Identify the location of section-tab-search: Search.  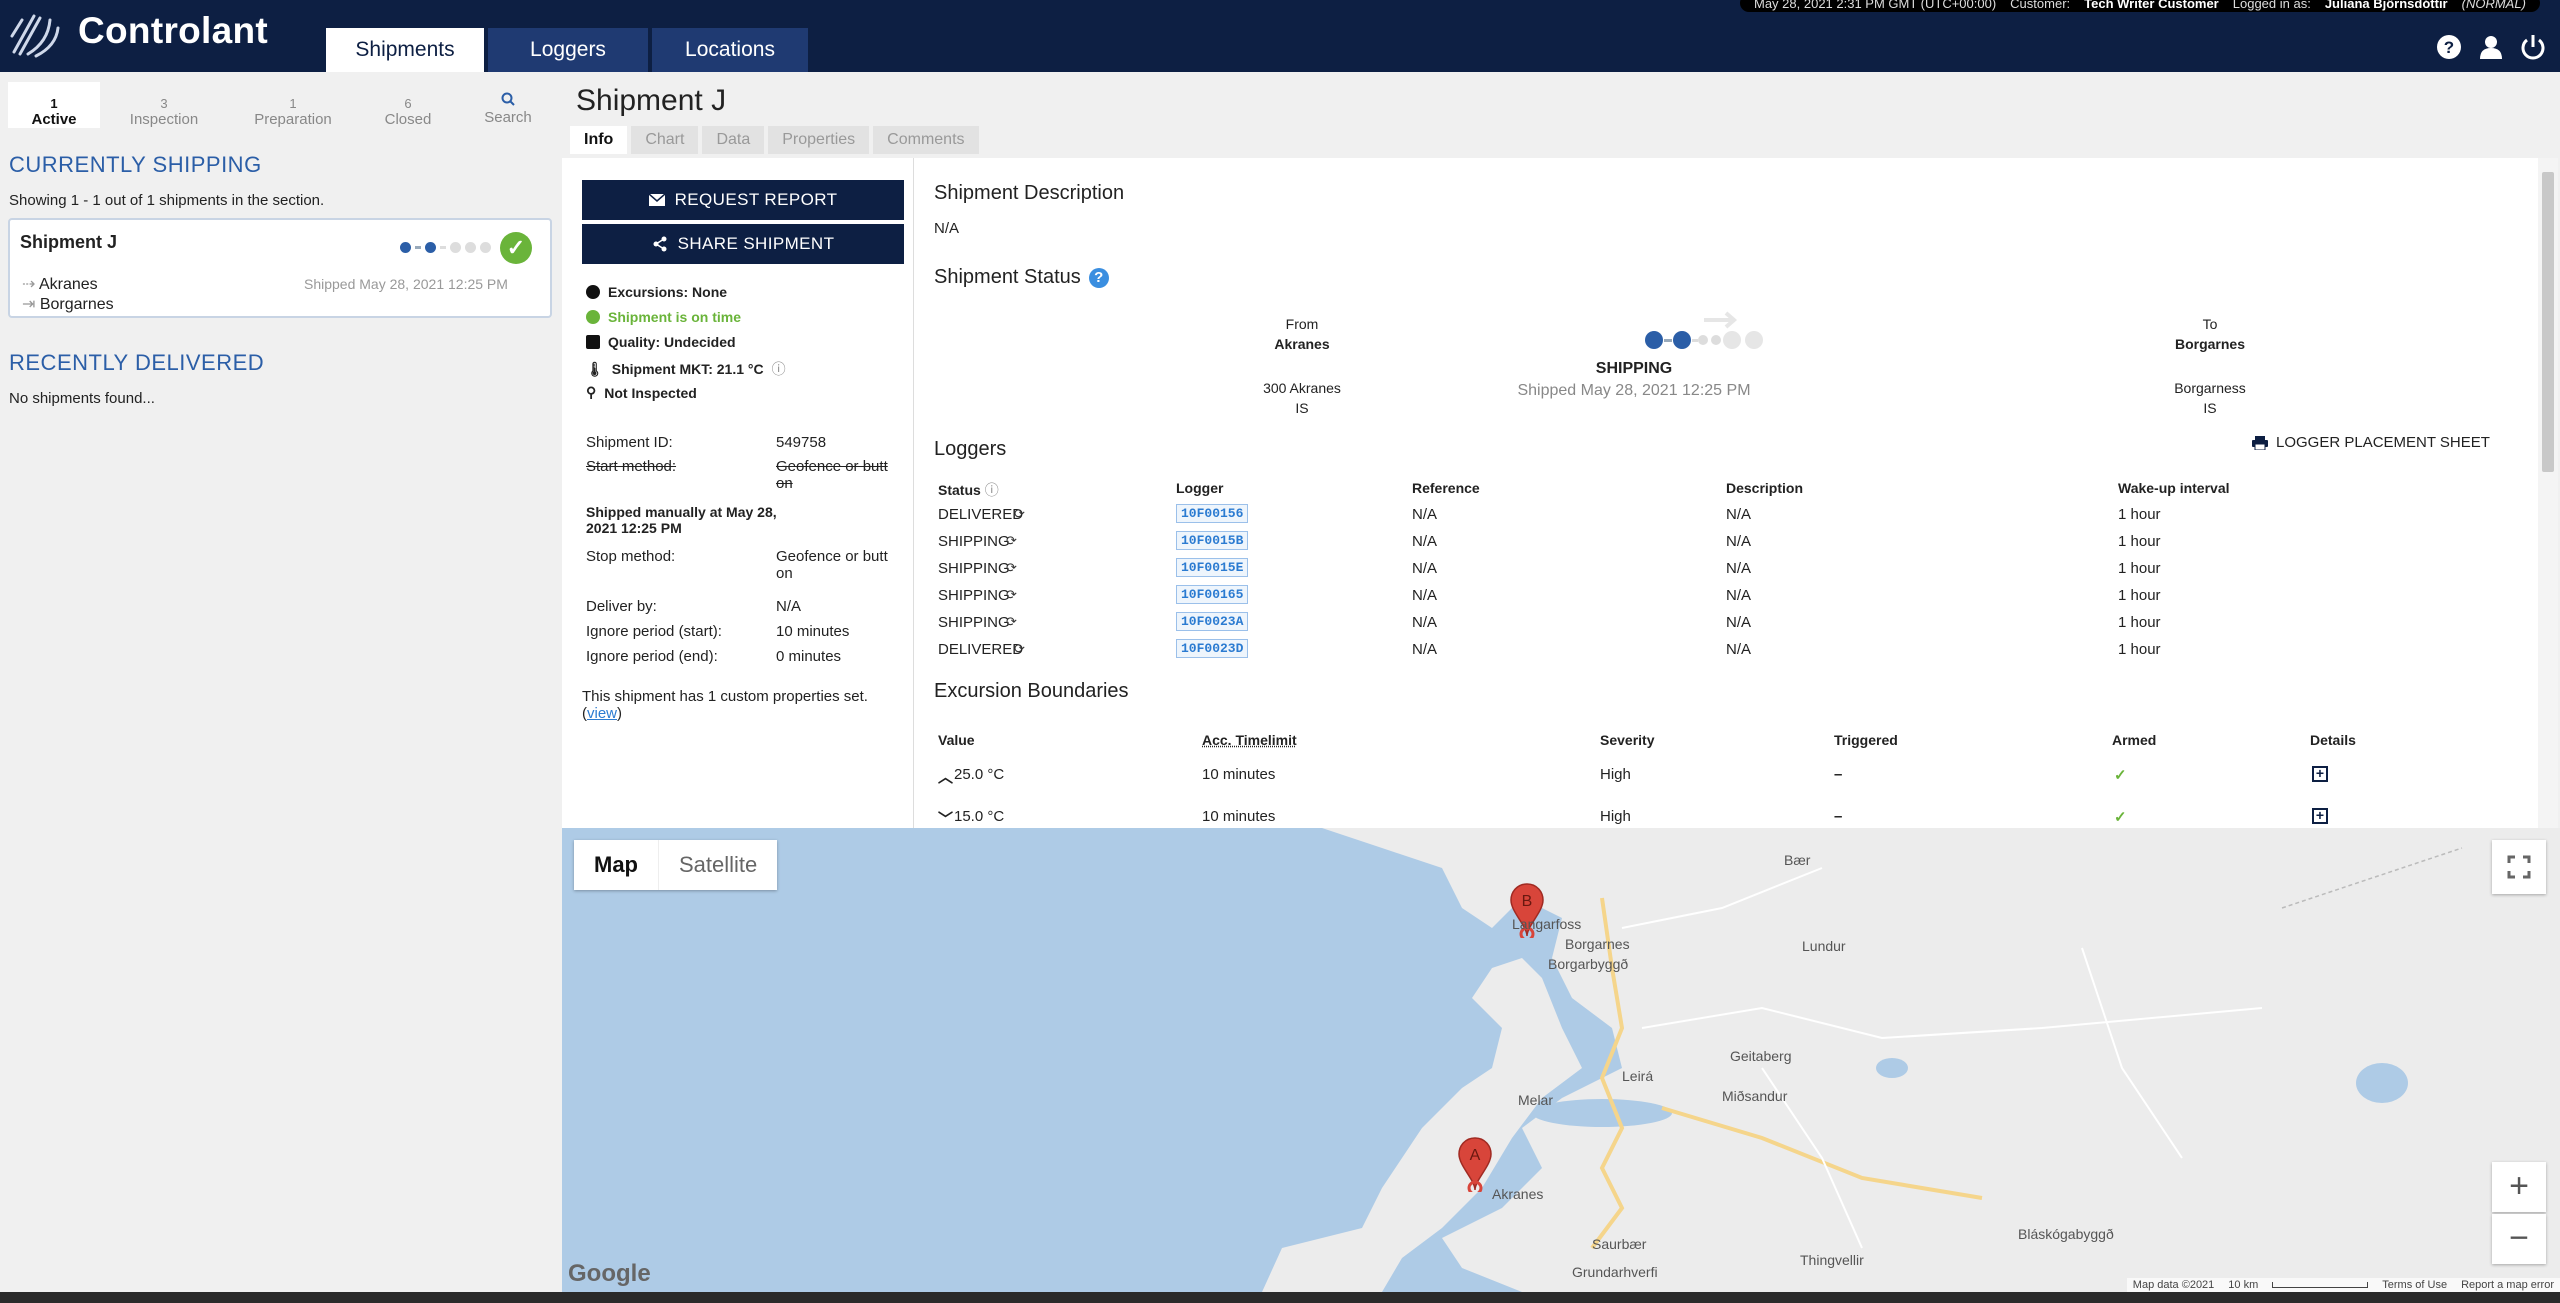
(508, 105).